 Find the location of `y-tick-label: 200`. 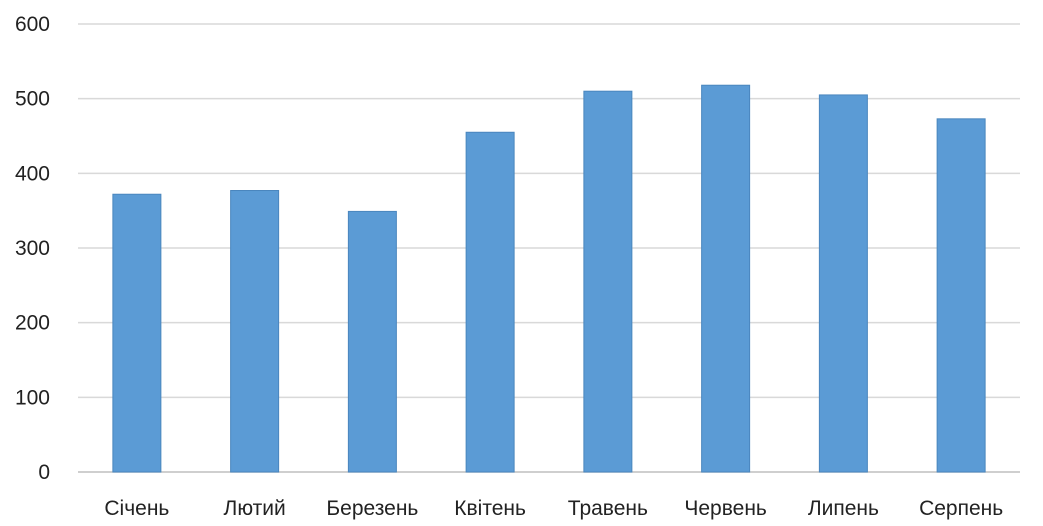

y-tick-label: 200 is located at coordinates (32, 323).